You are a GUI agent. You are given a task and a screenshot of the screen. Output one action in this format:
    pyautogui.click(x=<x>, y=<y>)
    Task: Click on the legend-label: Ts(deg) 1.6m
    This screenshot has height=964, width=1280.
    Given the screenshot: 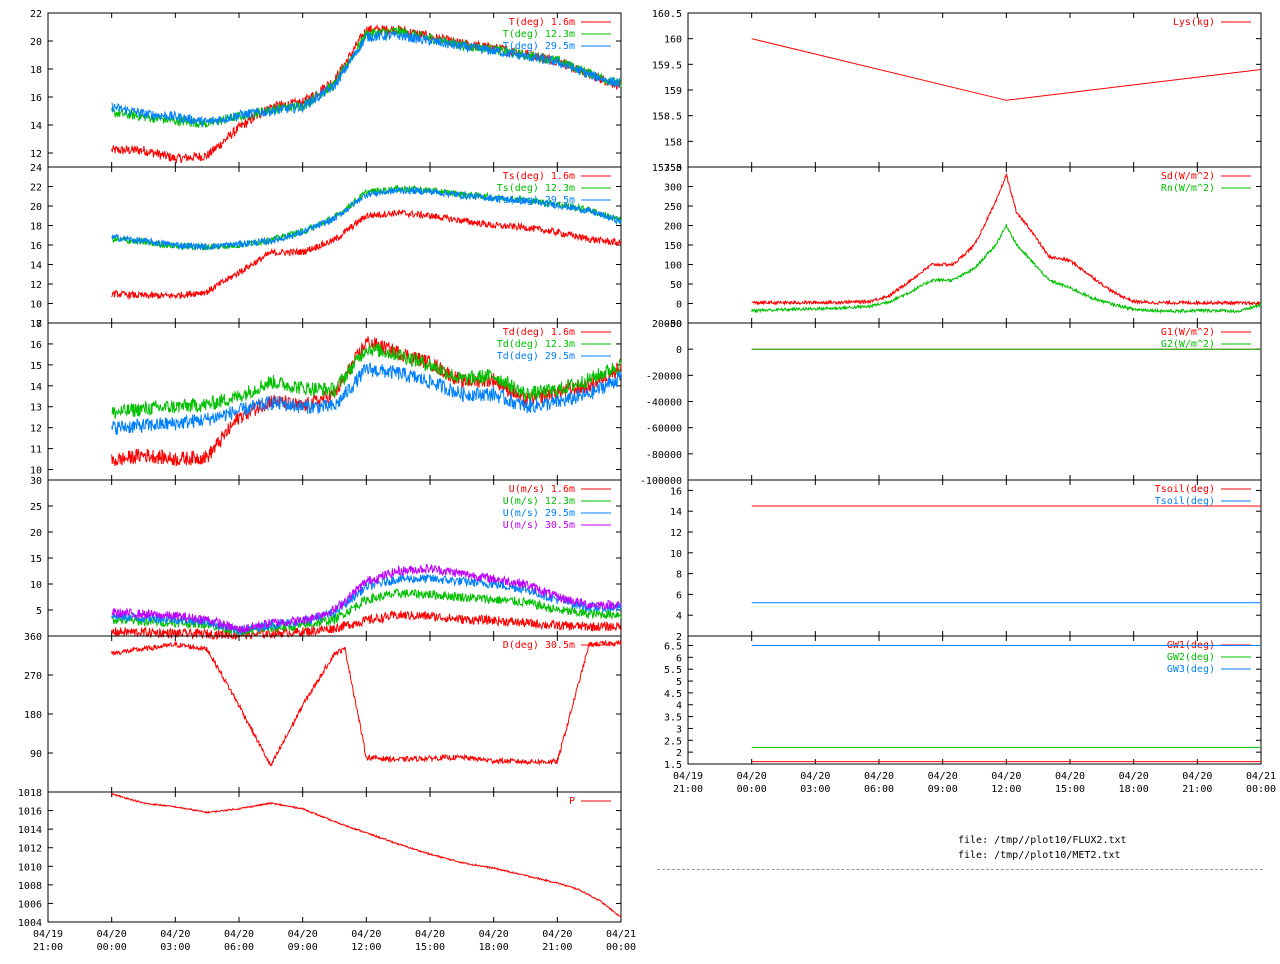 What is the action you would take?
    pyautogui.click(x=539, y=176)
    